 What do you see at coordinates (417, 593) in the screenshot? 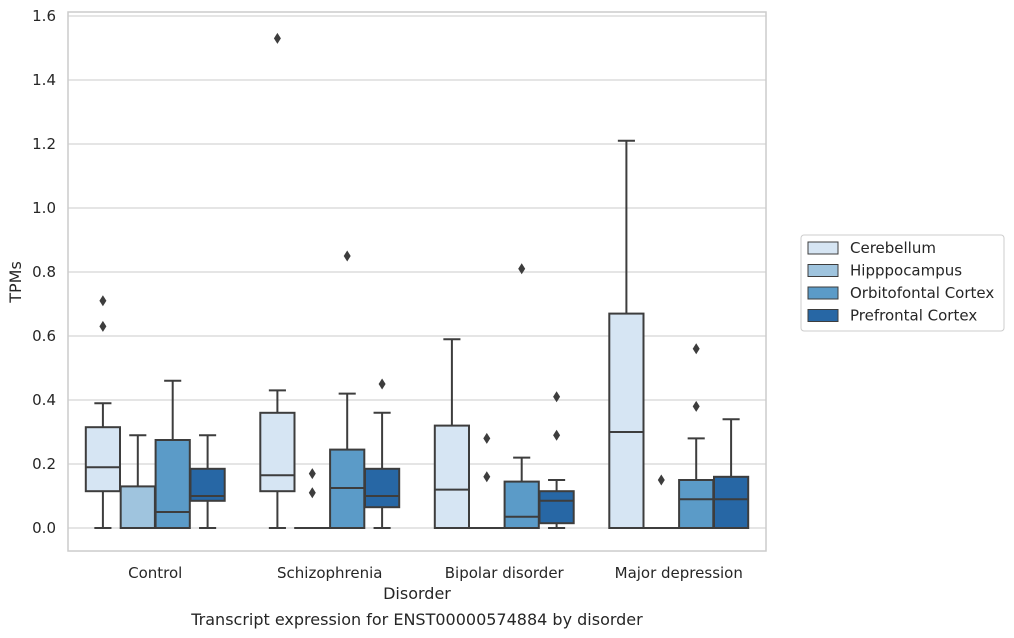
I see `x-axis-label: Disorder` at bounding box center [417, 593].